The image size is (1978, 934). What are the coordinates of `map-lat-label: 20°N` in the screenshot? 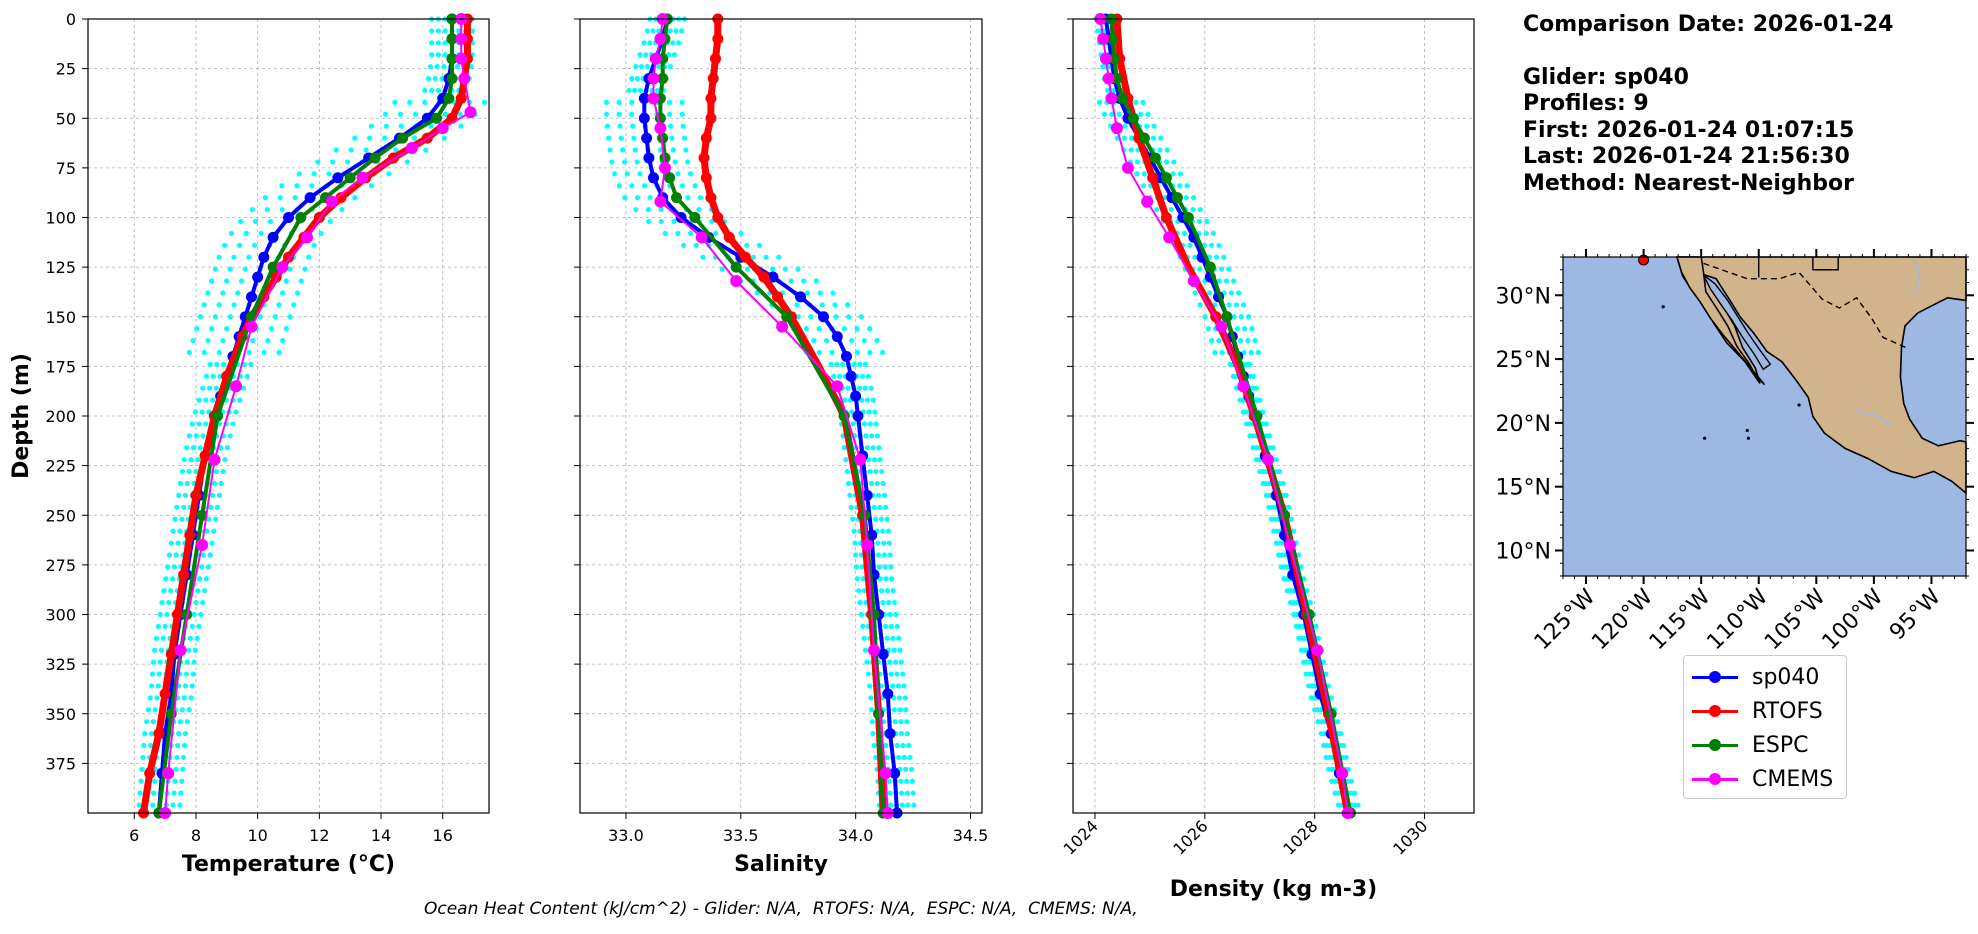 It's located at (1523, 424).